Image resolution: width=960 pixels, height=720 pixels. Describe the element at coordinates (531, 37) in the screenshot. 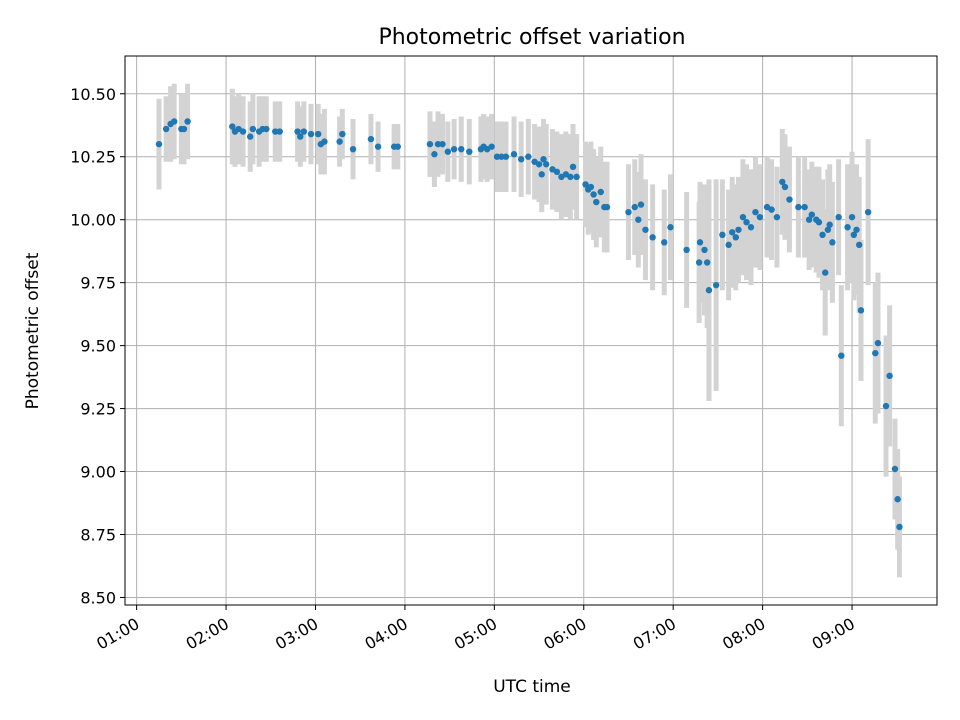

I see `chart-title: Photometric offset variation` at that location.